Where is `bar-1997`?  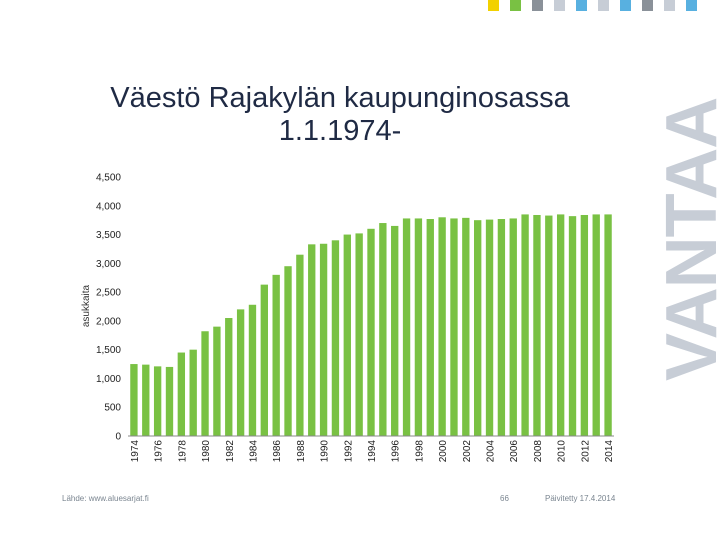 bar-1997 is located at coordinates (406, 327).